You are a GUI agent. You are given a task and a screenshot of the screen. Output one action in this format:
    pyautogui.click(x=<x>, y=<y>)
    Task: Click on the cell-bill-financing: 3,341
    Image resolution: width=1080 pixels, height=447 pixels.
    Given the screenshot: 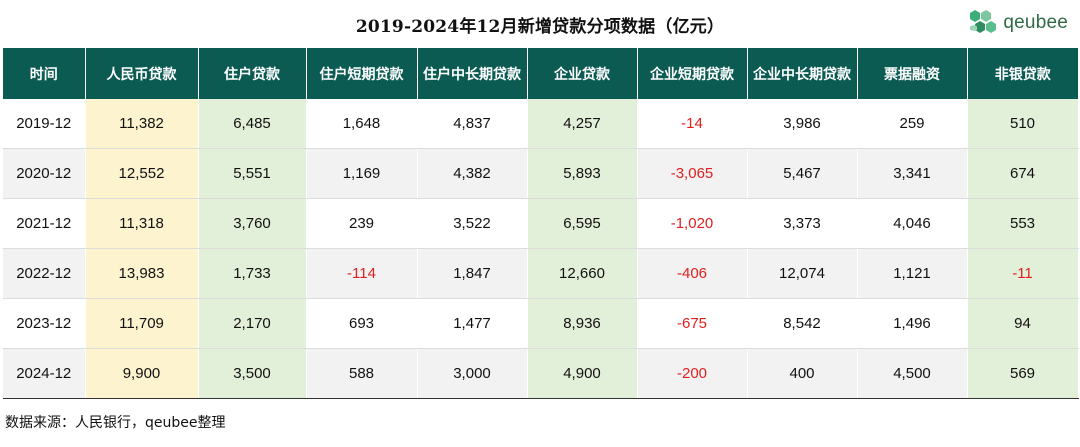 What is the action you would take?
    pyautogui.click(x=912, y=173)
    